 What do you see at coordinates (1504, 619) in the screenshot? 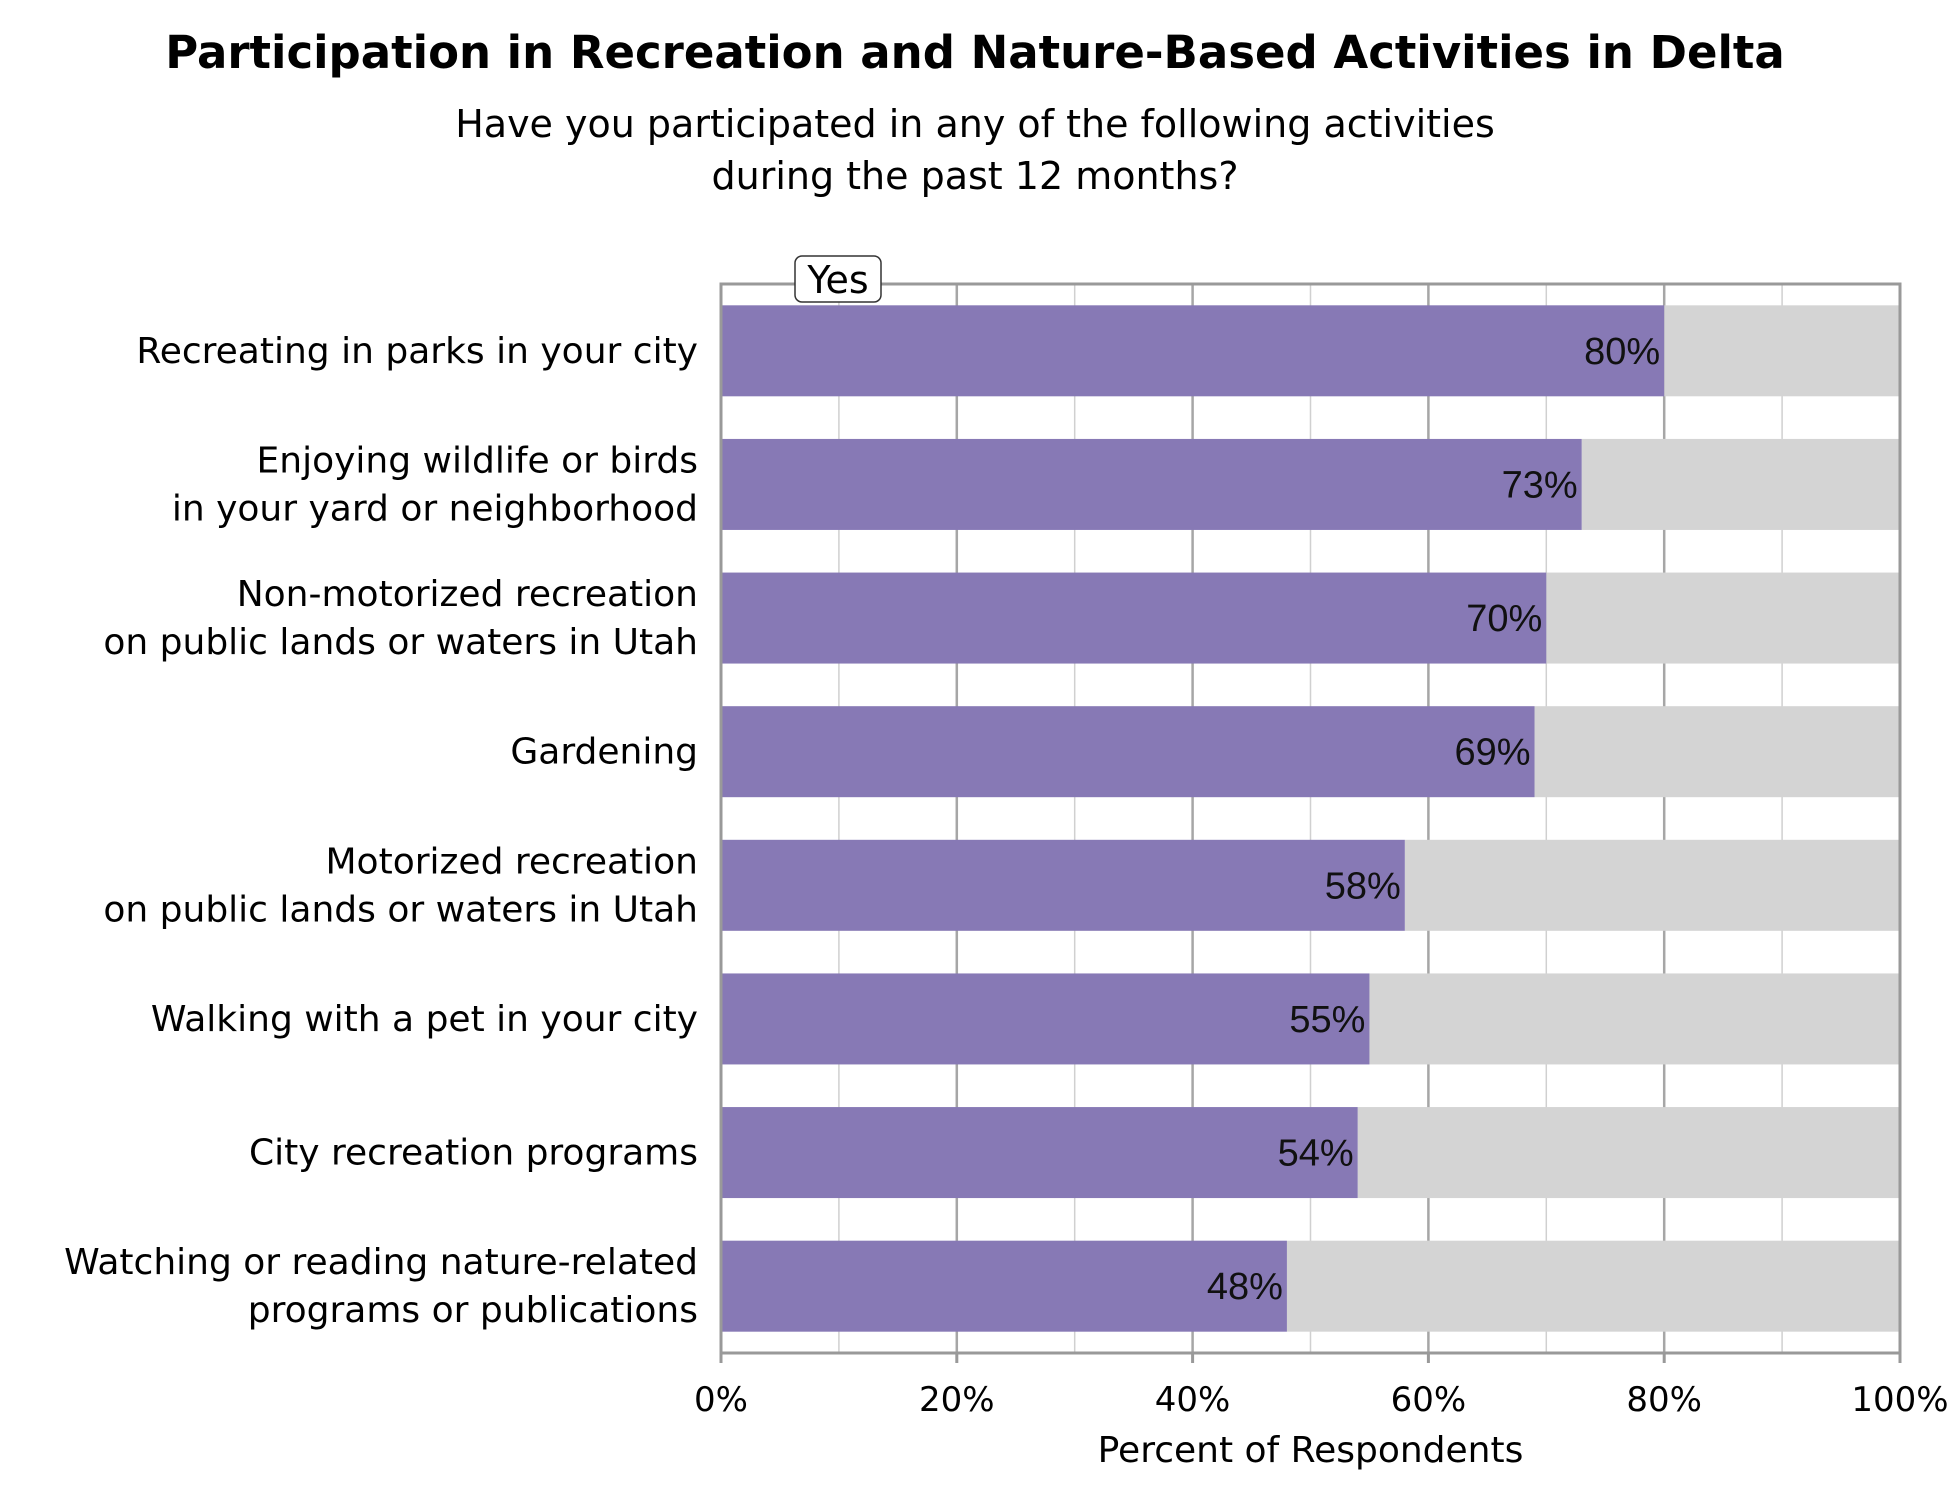
I see `data-label: 70%` at bounding box center [1504, 619].